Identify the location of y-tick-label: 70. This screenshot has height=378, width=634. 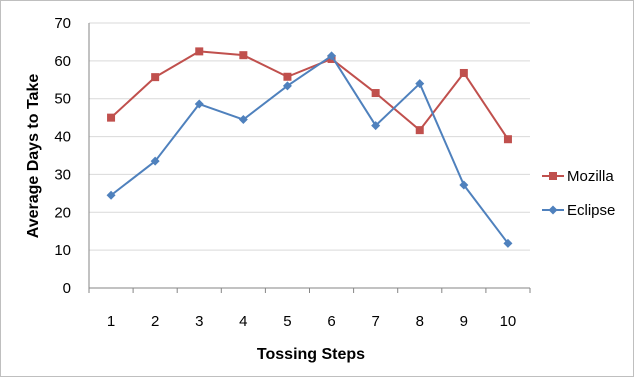
(62, 23).